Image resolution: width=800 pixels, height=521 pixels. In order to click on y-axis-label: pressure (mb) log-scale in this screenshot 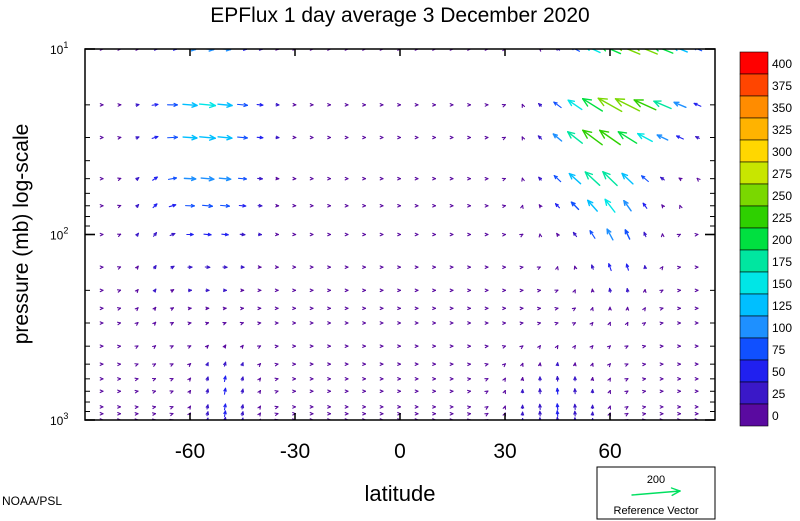, I will do `click(21, 234)`.